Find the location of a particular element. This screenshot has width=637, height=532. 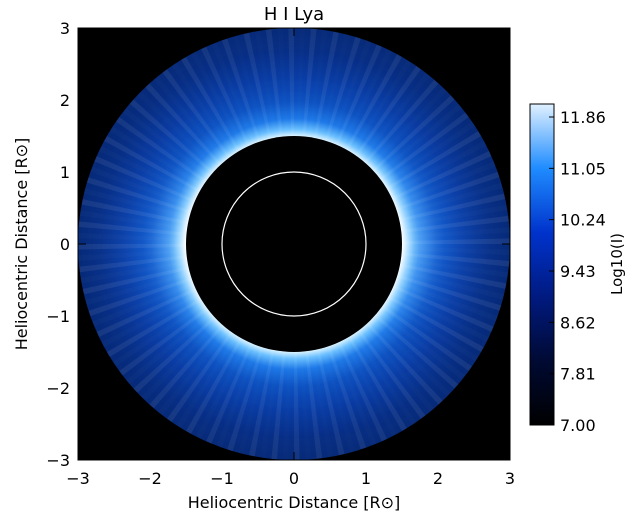

x-tick-label: 3 is located at coordinates (510, 478).